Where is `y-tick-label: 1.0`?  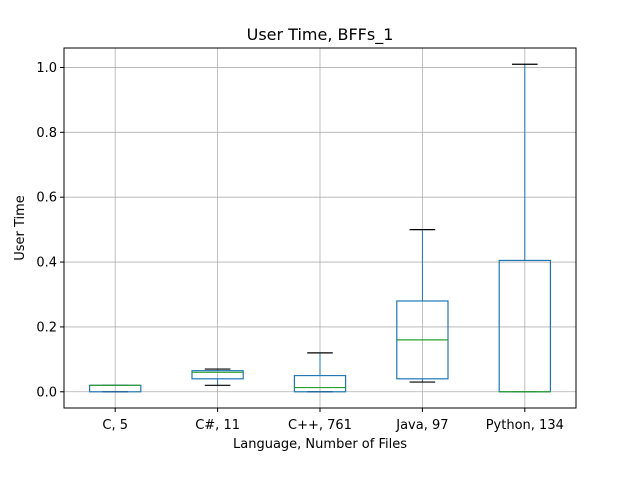 y-tick-label: 1.0 is located at coordinates (46, 68).